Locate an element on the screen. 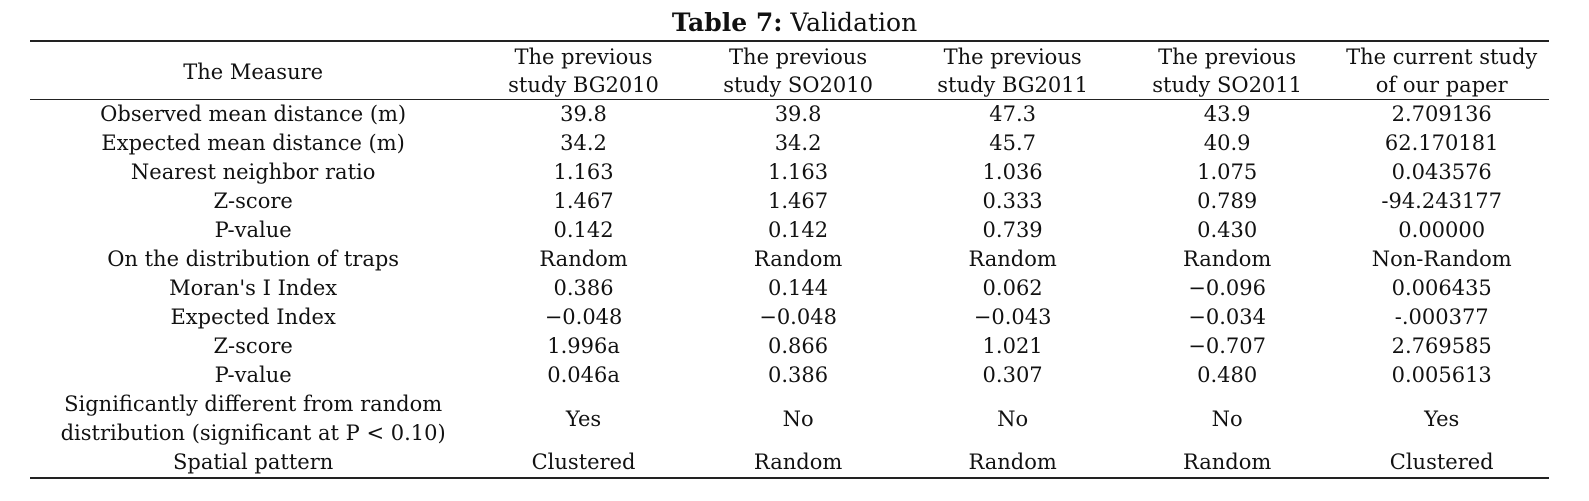 The image size is (1589, 501). value-cell: 1.036 is located at coordinates (1012, 172).